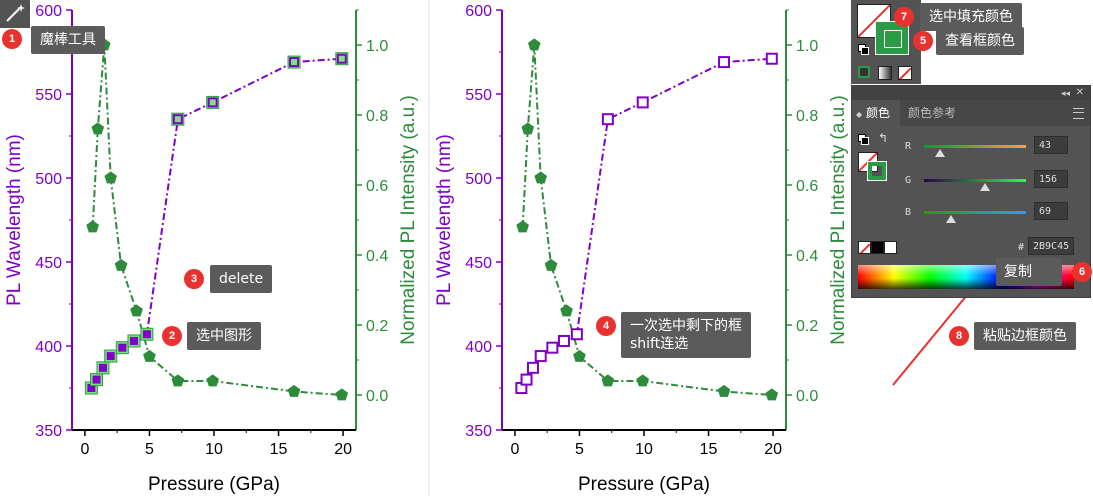  What do you see at coordinates (975, 180) in the screenshot?
I see `g-slider` at bounding box center [975, 180].